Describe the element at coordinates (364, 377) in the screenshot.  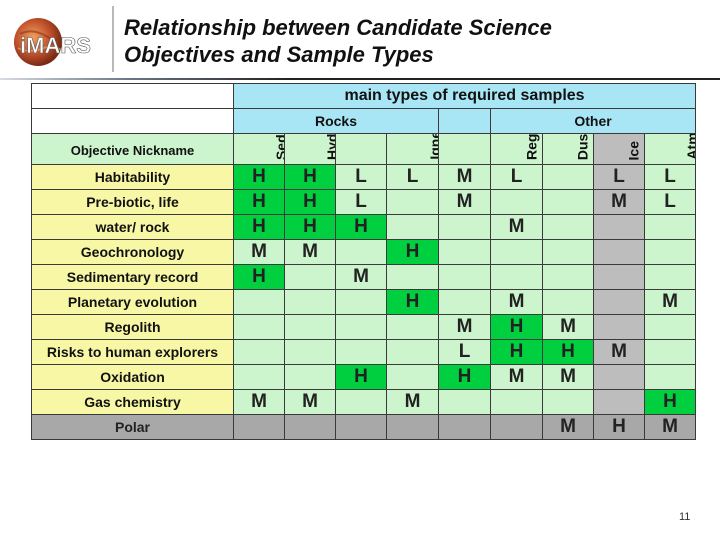
I see `table-row: Oxidation H H M M` at that location.